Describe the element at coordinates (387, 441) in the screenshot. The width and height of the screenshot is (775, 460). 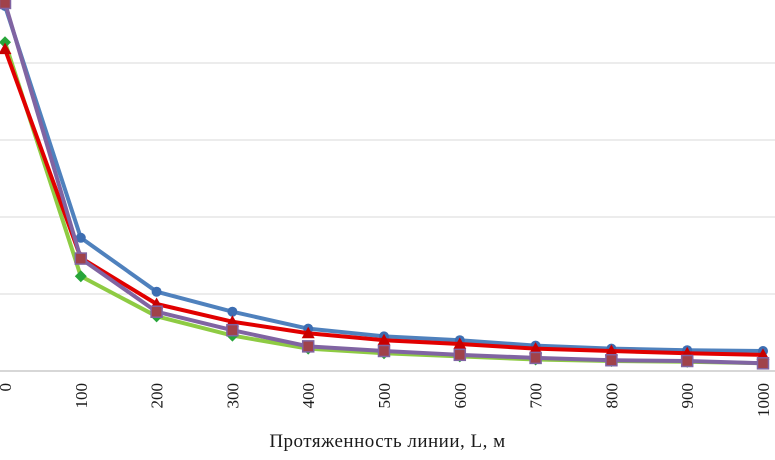
I see `x-axis-title: Протяженность линии, L, м` at that location.